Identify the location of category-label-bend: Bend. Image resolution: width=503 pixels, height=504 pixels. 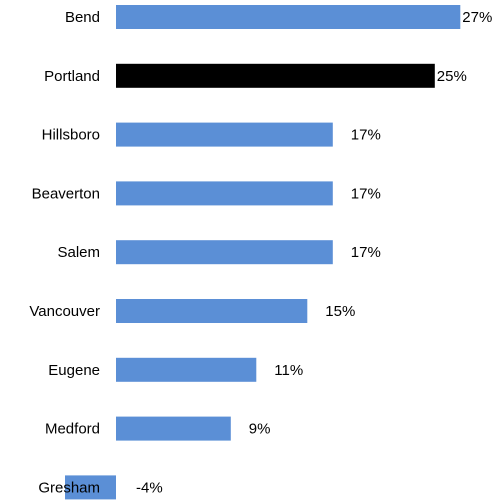
(82, 17).